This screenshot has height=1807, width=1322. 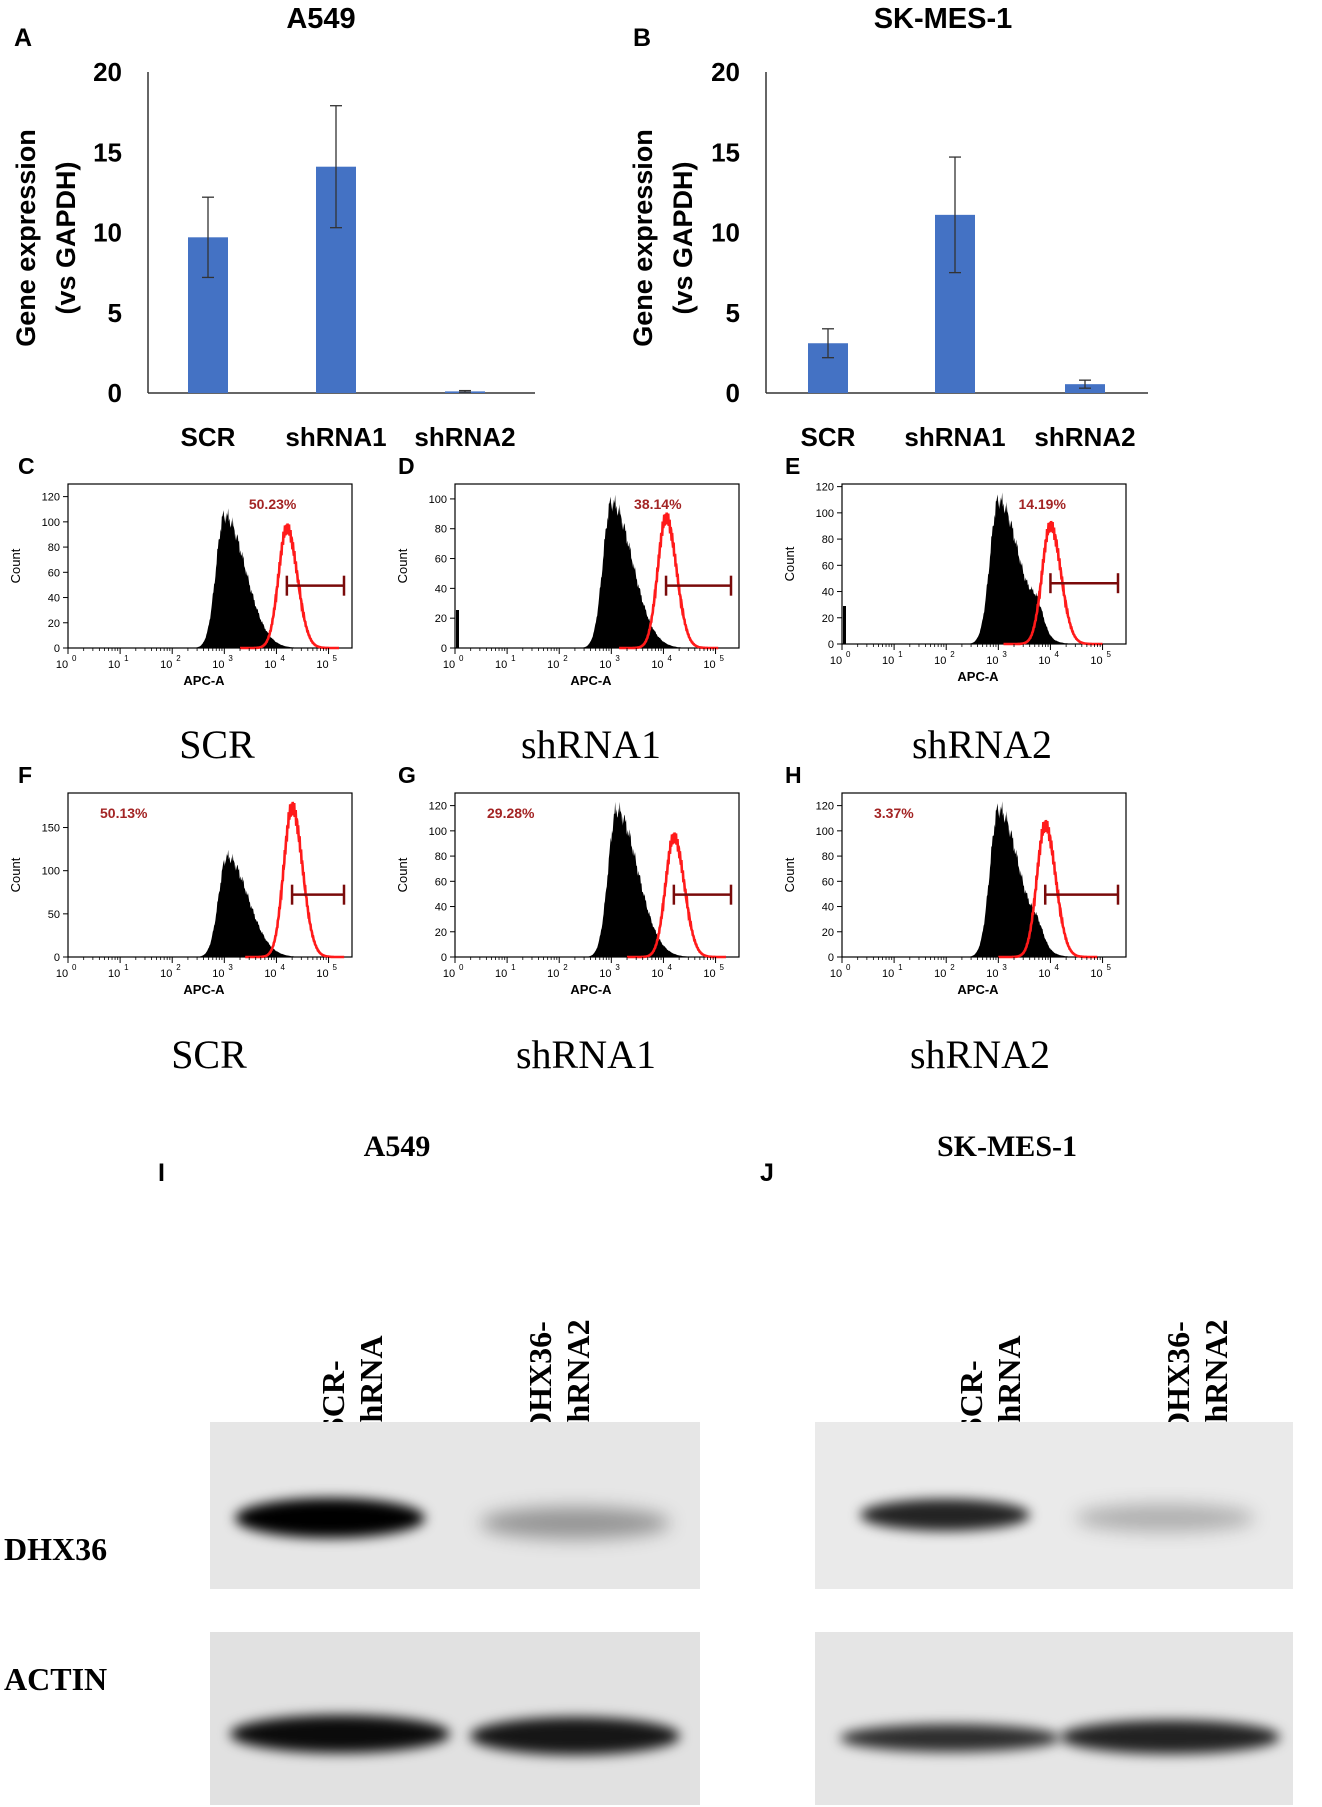 I want to click on band-actin-scr-a549, so click(x=340, y=1734).